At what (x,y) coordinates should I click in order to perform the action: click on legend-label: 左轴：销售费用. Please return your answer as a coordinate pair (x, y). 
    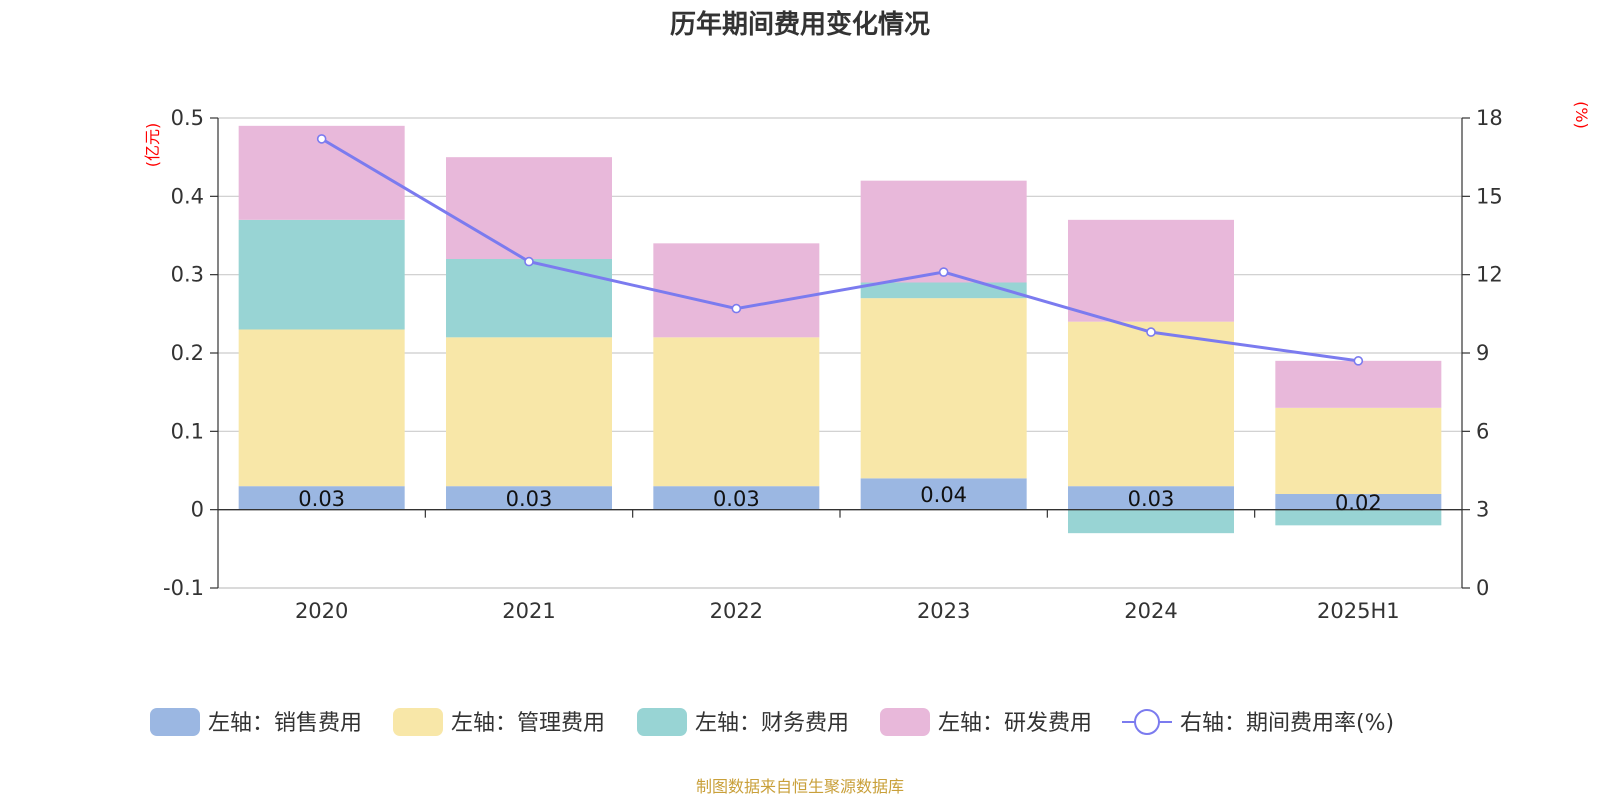
    Looking at the image, I should click on (285, 723).